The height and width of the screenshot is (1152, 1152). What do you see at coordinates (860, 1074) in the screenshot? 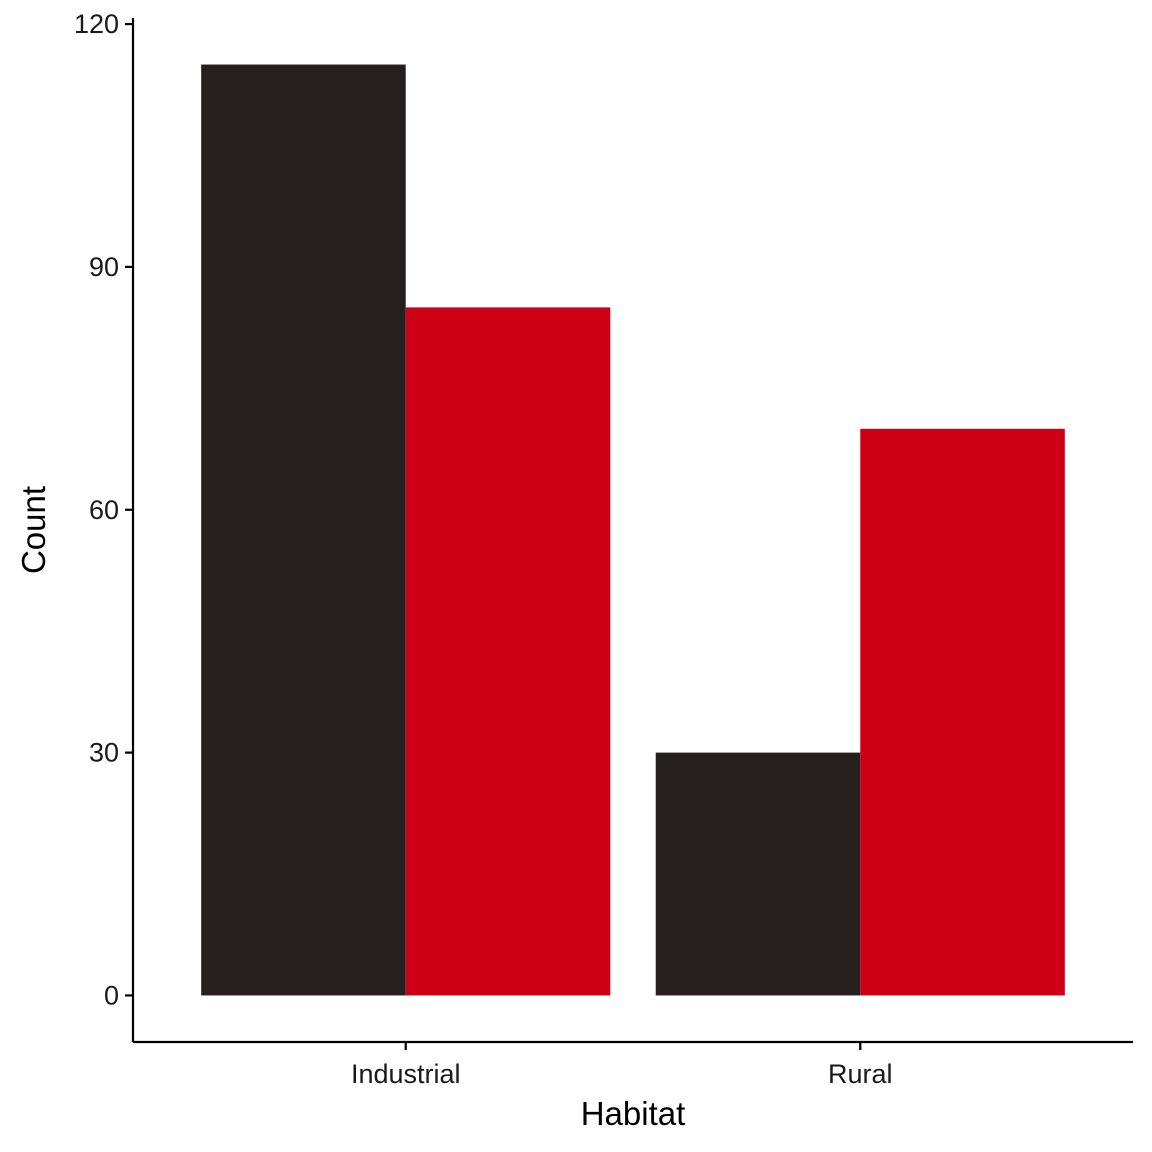
I see `x-tick-label: Rural` at bounding box center [860, 1074].